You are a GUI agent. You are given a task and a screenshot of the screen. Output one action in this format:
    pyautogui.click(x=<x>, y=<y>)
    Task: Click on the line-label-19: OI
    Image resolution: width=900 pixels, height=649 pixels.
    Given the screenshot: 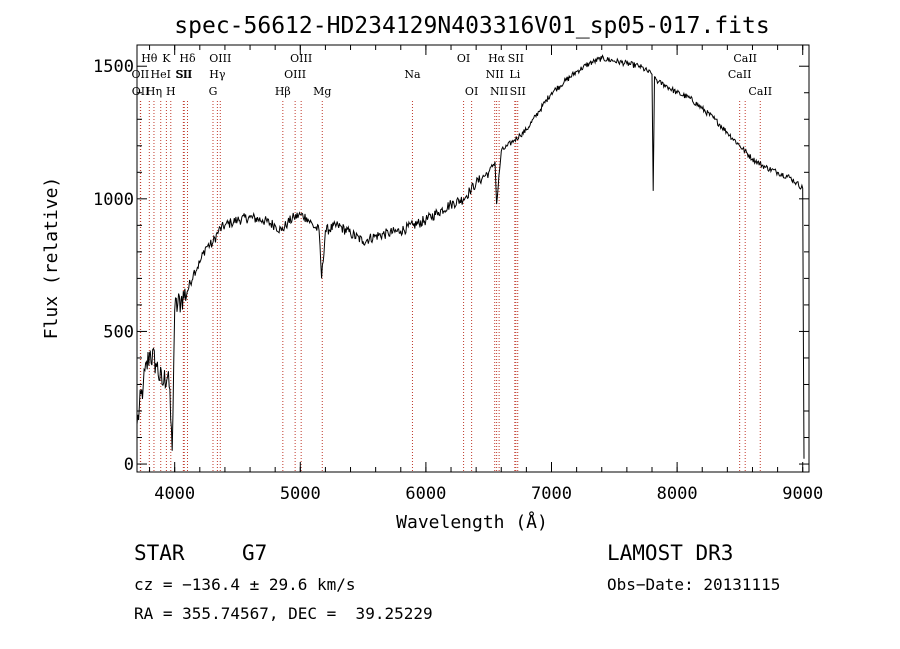 What is the action you would take?
    pyautogui.click(x=471, y=91)
    